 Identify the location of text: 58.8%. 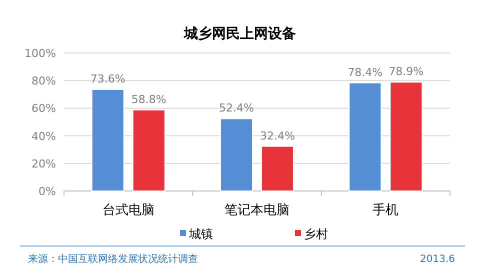
(148, 99).